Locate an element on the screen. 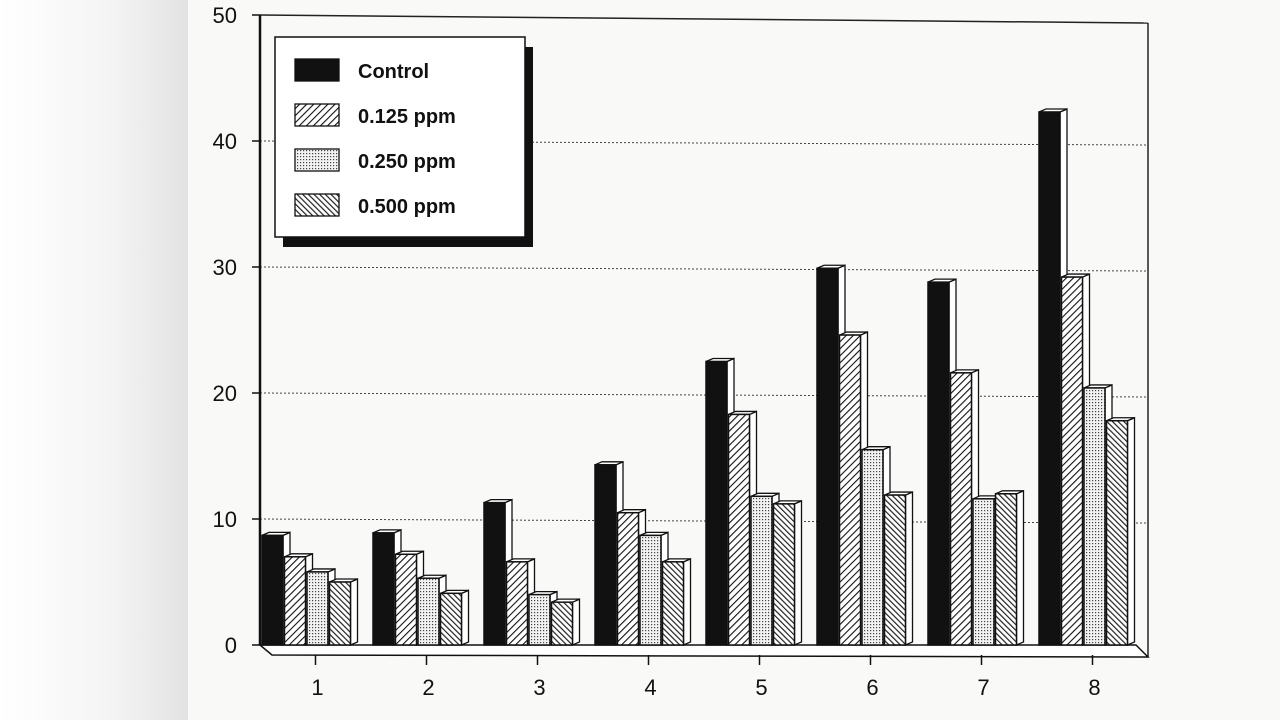 This screenshot has height=720, width=1280. x-tick-label: 2 is located at coordinates (428, 687).